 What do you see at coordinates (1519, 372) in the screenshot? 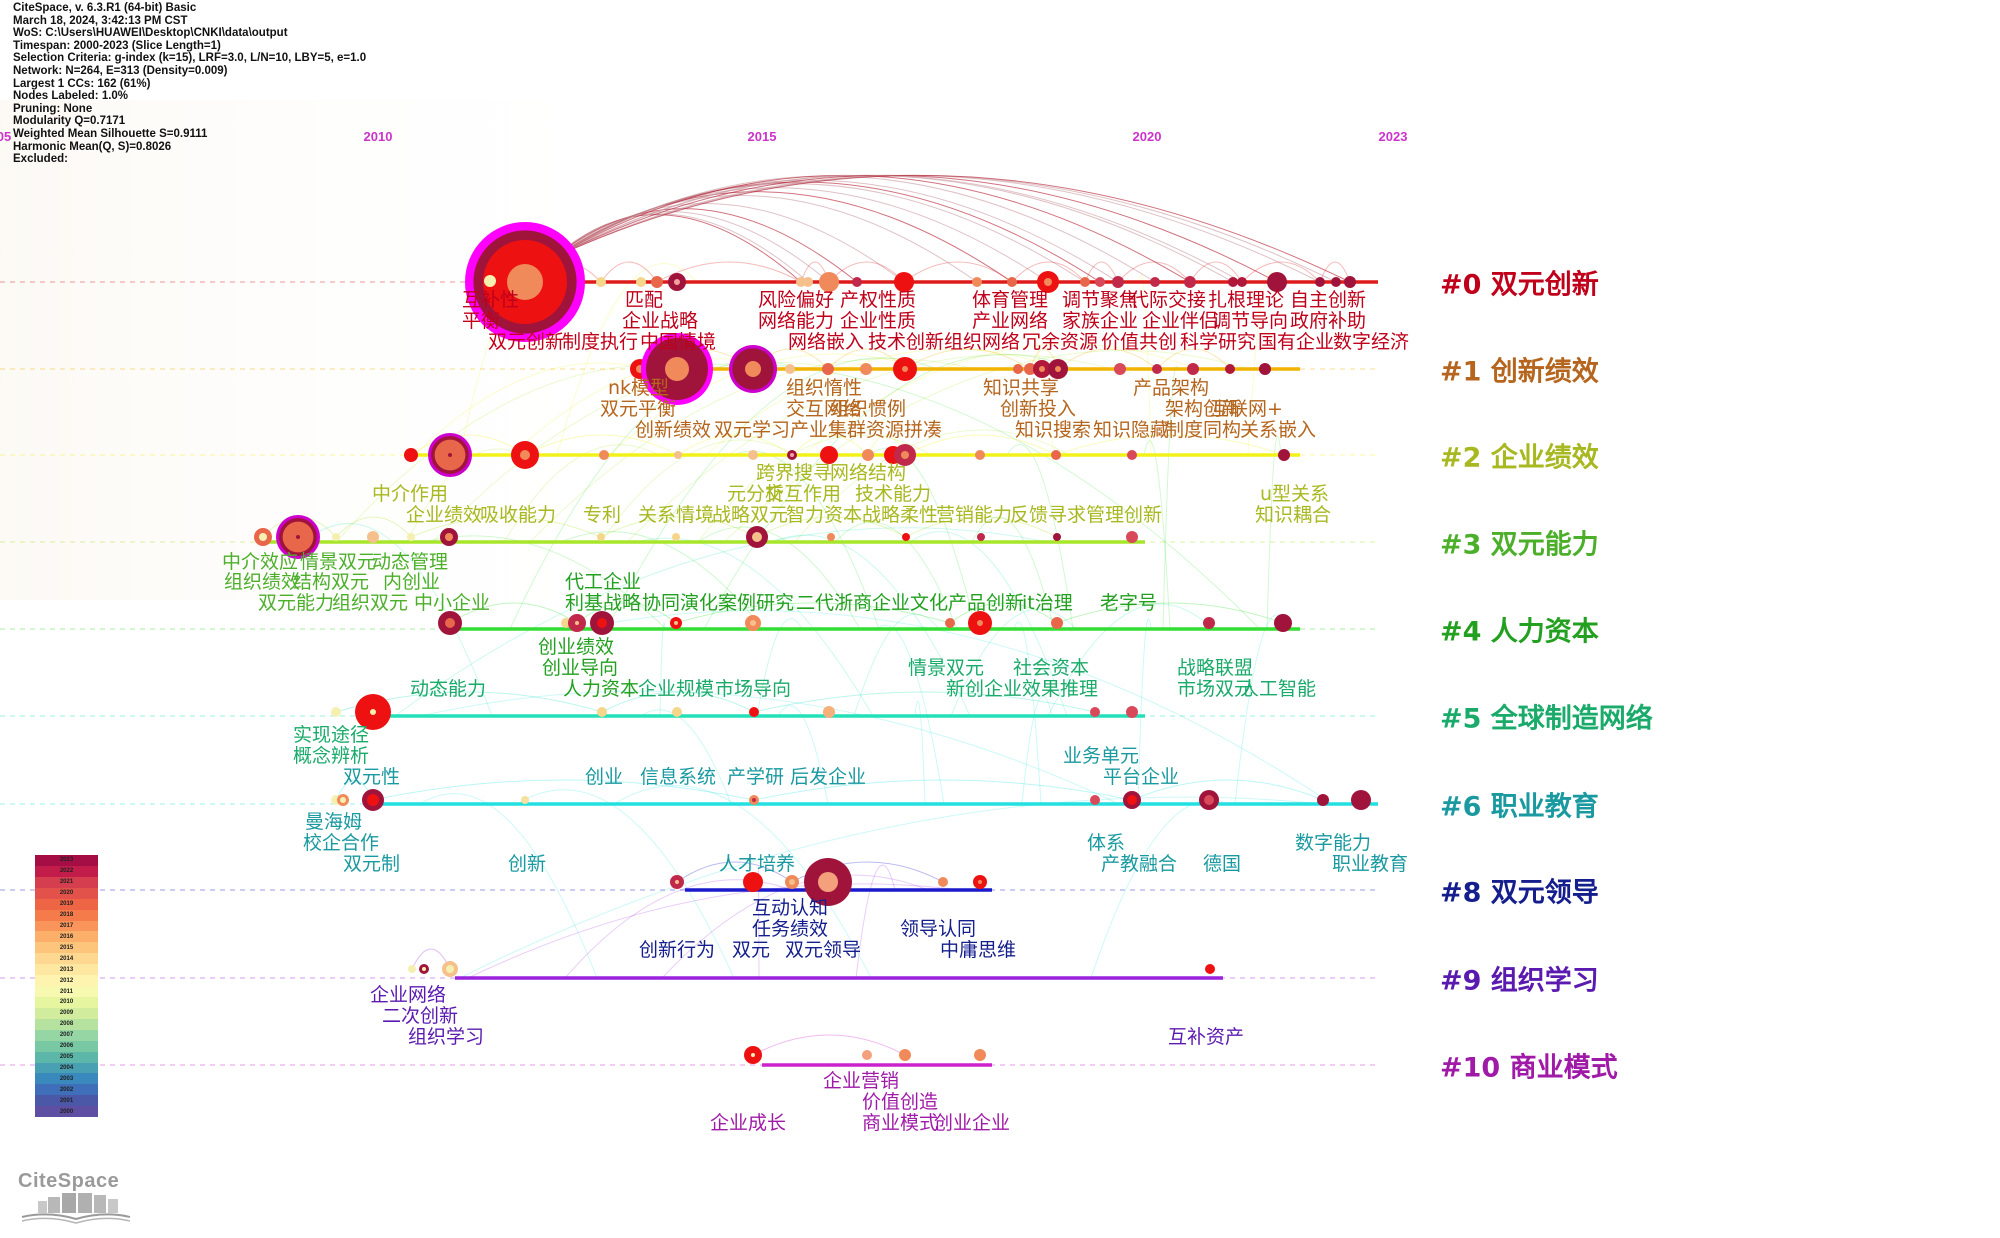
I see `cluster-label-1: #1 创新绩效` at bounding box center [1519, 372].